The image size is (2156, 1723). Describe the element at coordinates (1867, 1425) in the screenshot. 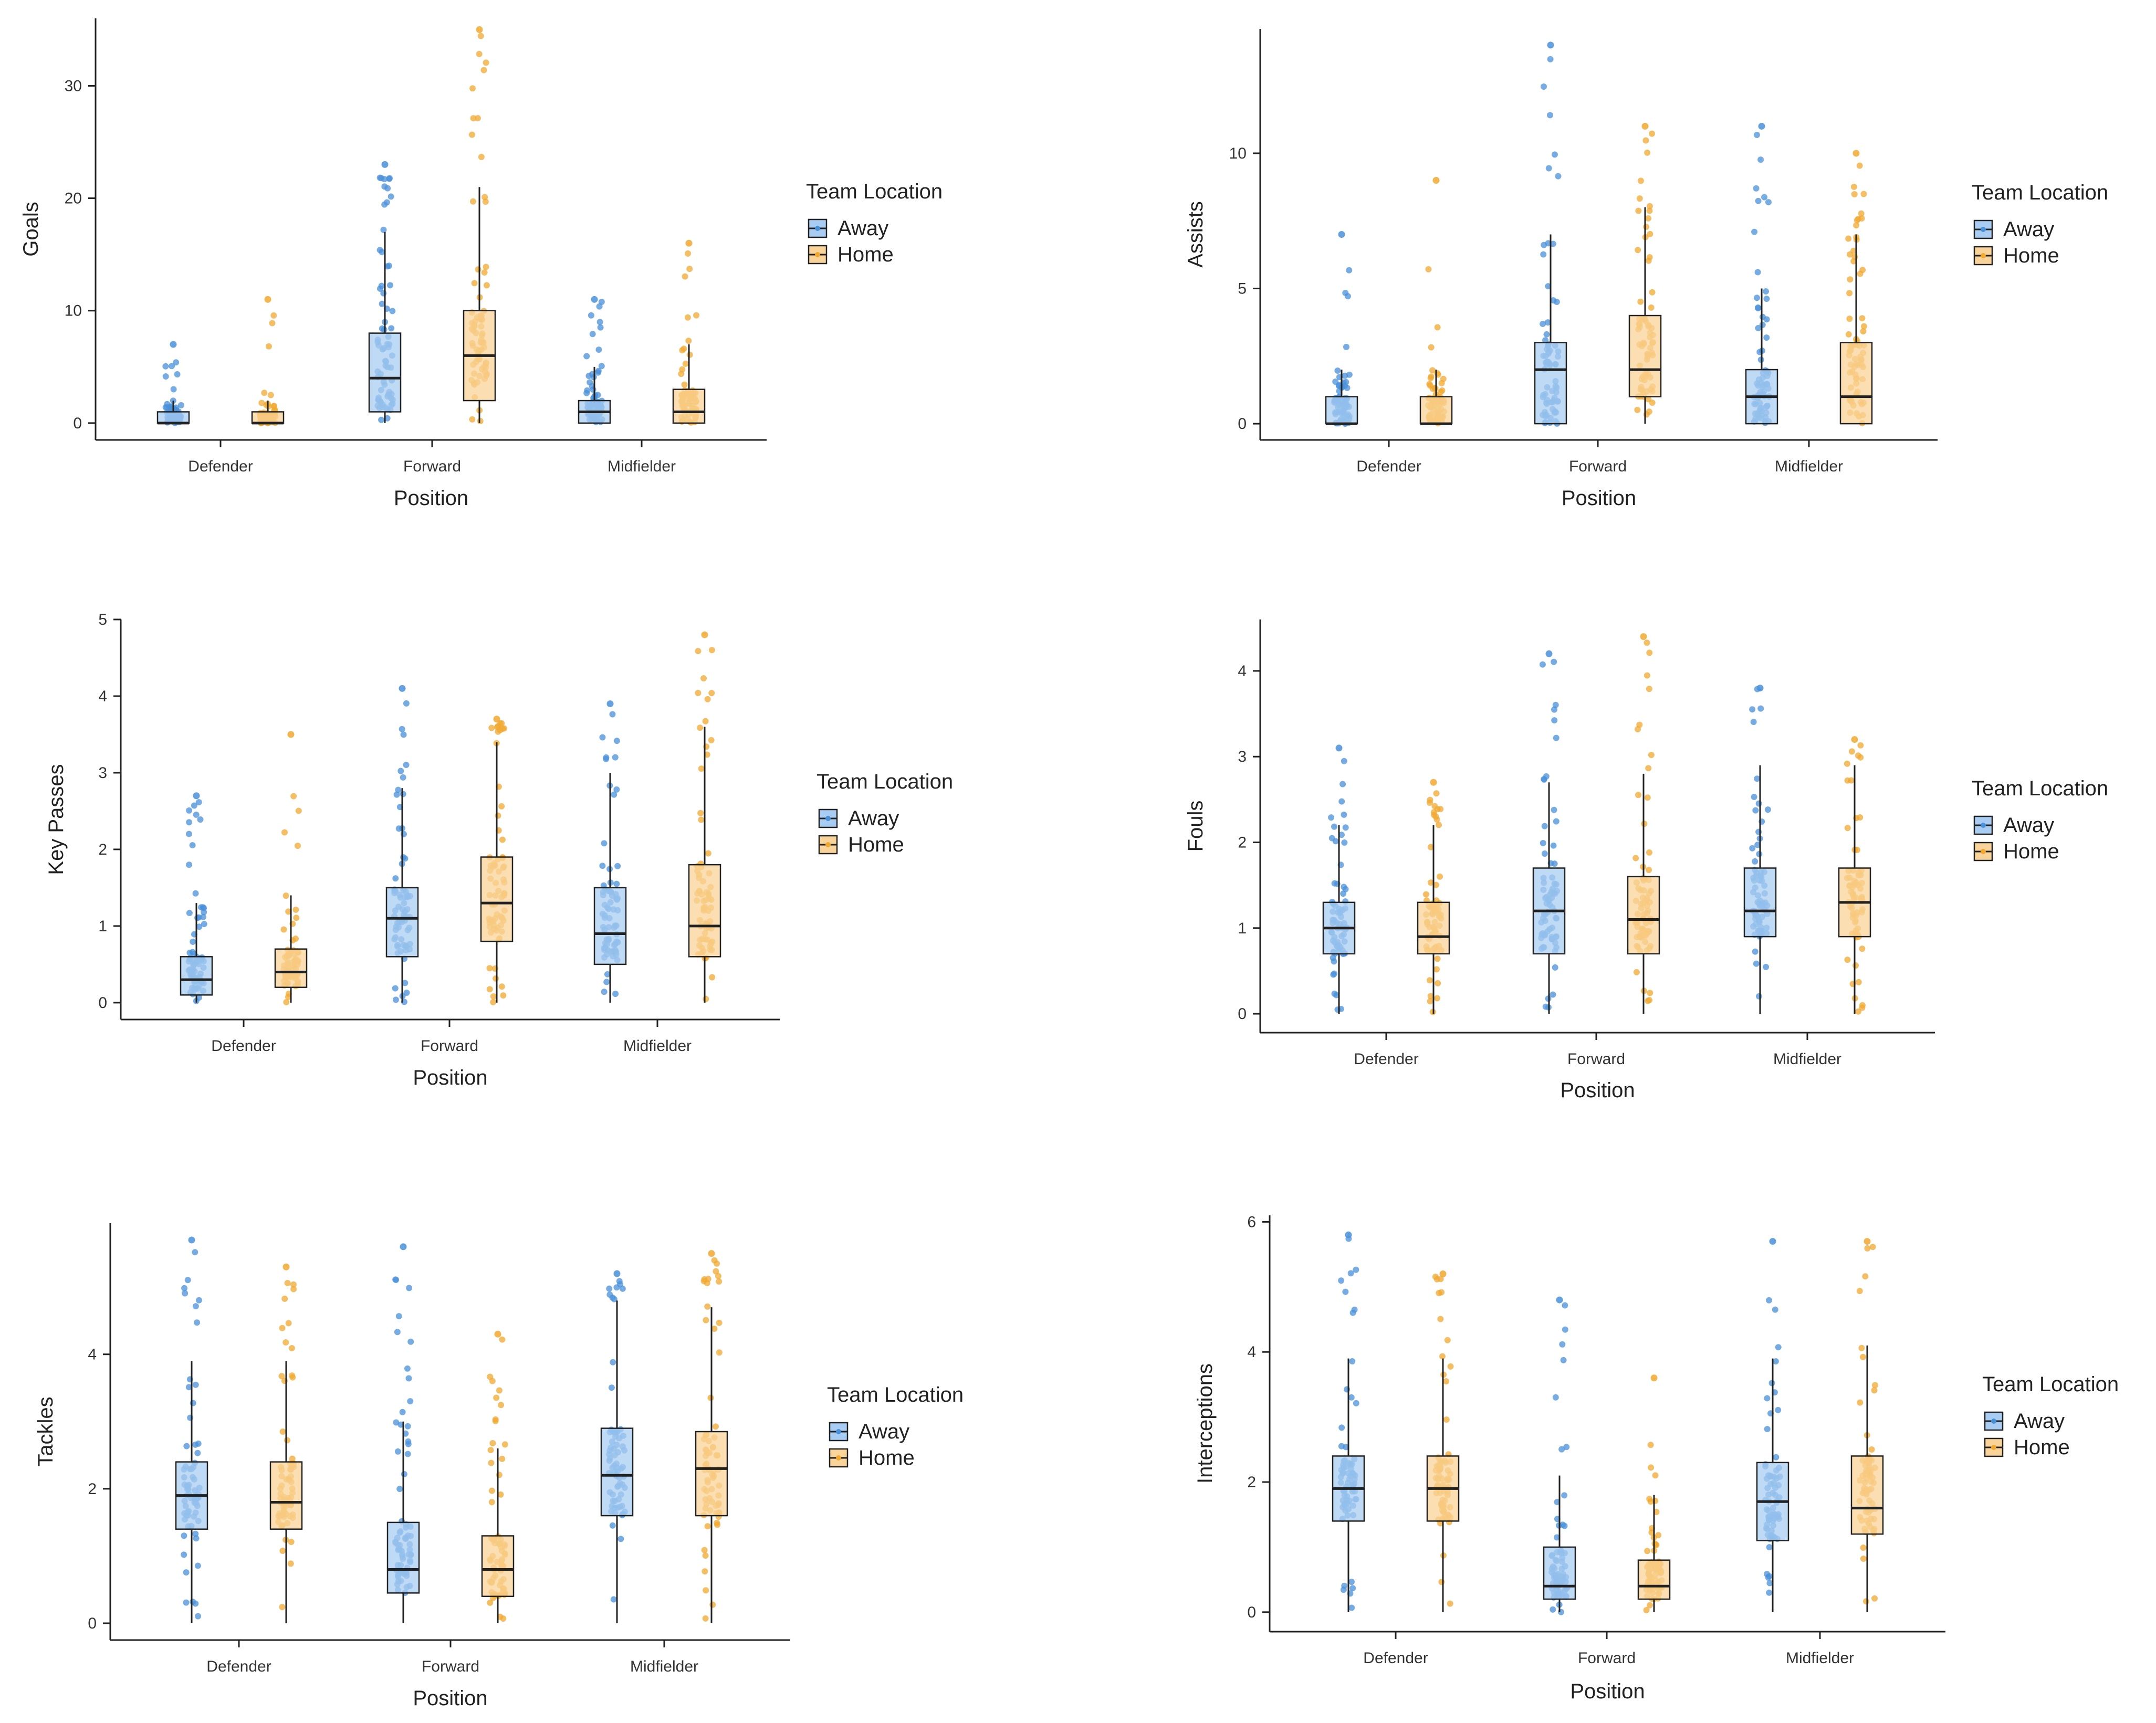

I see `box-home-midfielder` at that location.